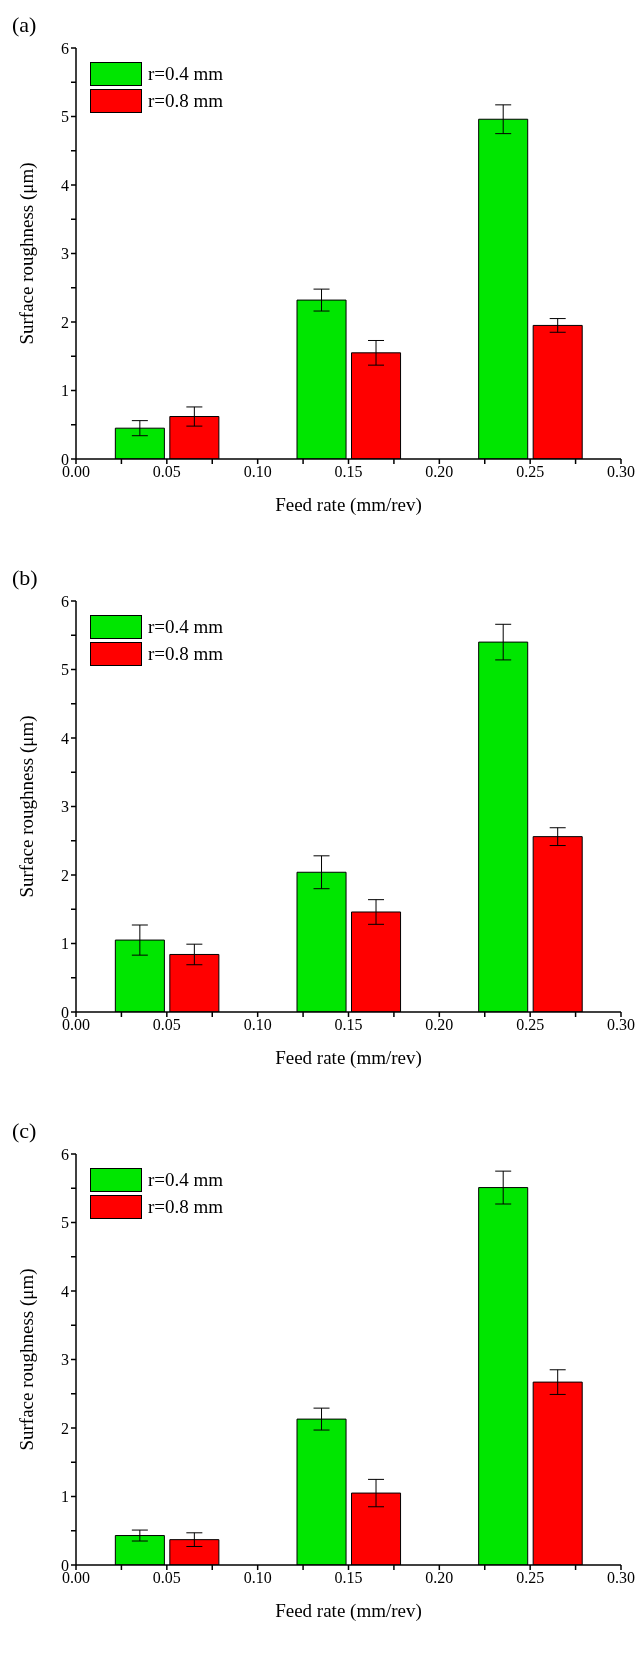 Image resolution: width=643 pixels, height=1678 pixels. What do you see at coordinates (25, 577) in the screenshot?
I see `chart-title: (b)` at bounding box center [25, 577].